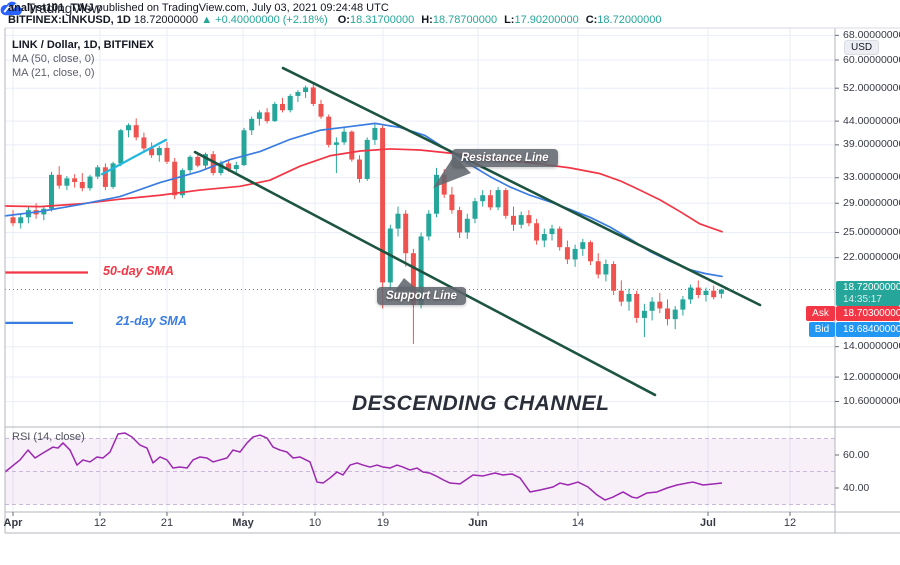  Describe the element at coordinates (871, 120) in the screenshot. I see `price-axis-label: 44.00000000` at that location.